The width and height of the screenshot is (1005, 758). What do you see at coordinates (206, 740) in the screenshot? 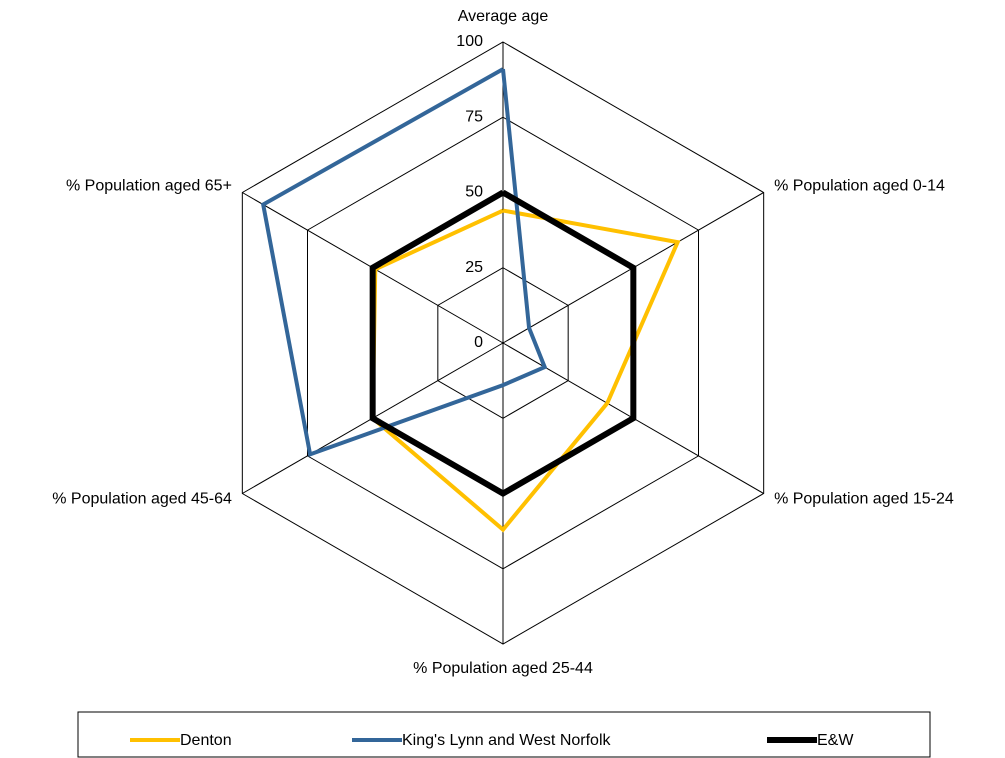
I see `legend-label: Denton` at bounding box center [206, 740].